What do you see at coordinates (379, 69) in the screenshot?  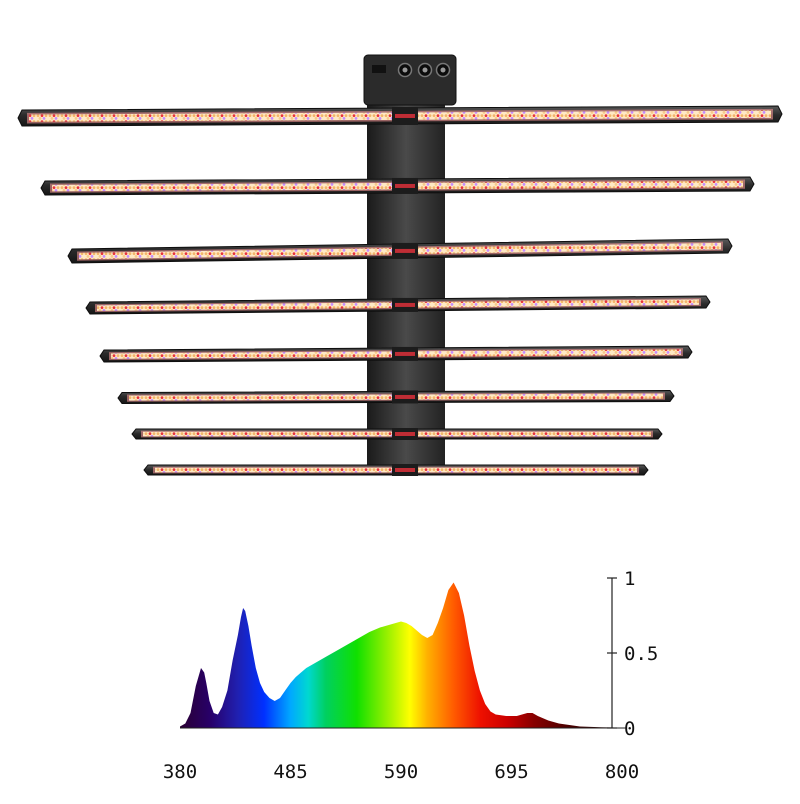 I see `power-switch` at bounding box center [379, 69].